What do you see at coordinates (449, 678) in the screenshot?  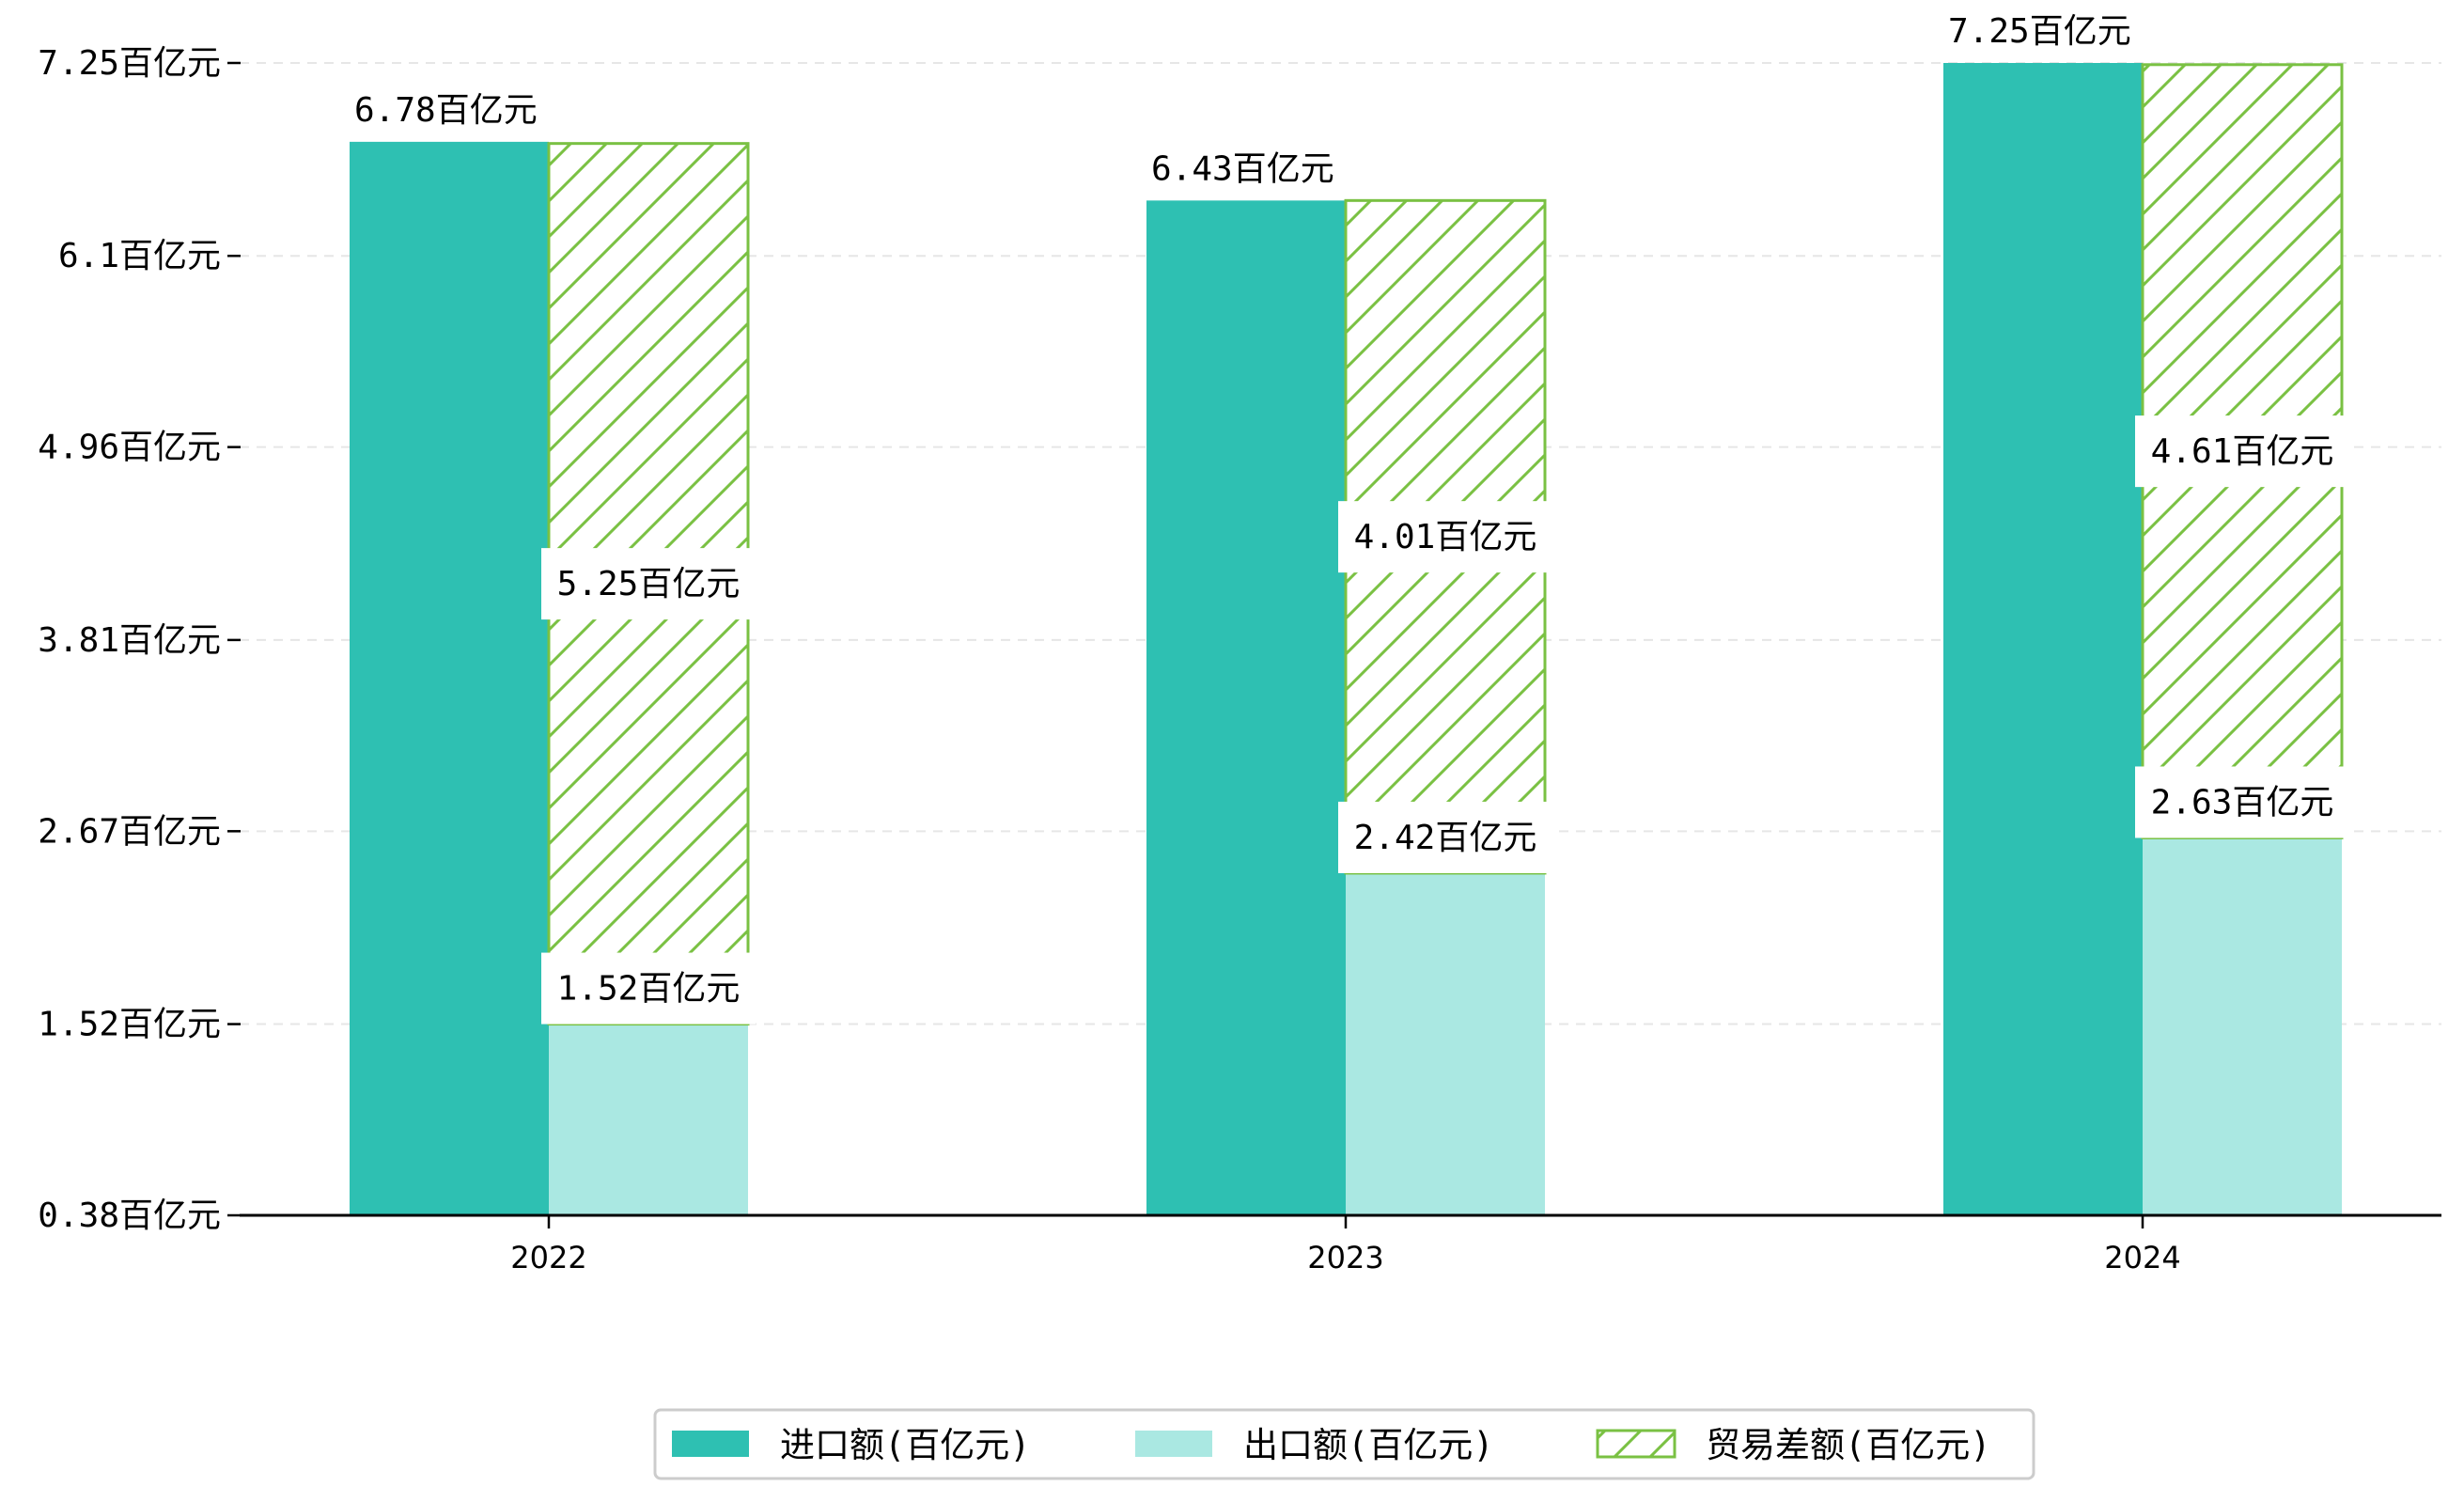 I see `bar-import-2022` at bounding box center [449, 678].